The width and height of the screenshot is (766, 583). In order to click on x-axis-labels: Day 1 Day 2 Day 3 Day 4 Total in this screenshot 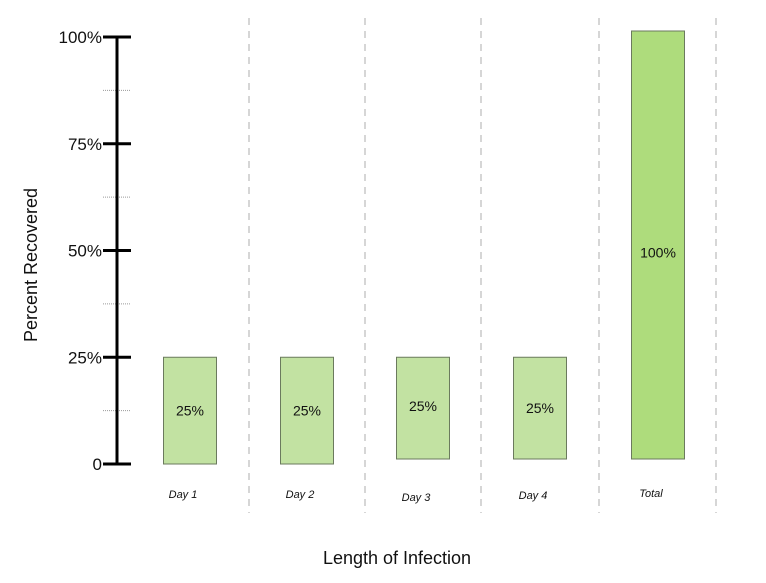, I will do `click(416, 496)`.